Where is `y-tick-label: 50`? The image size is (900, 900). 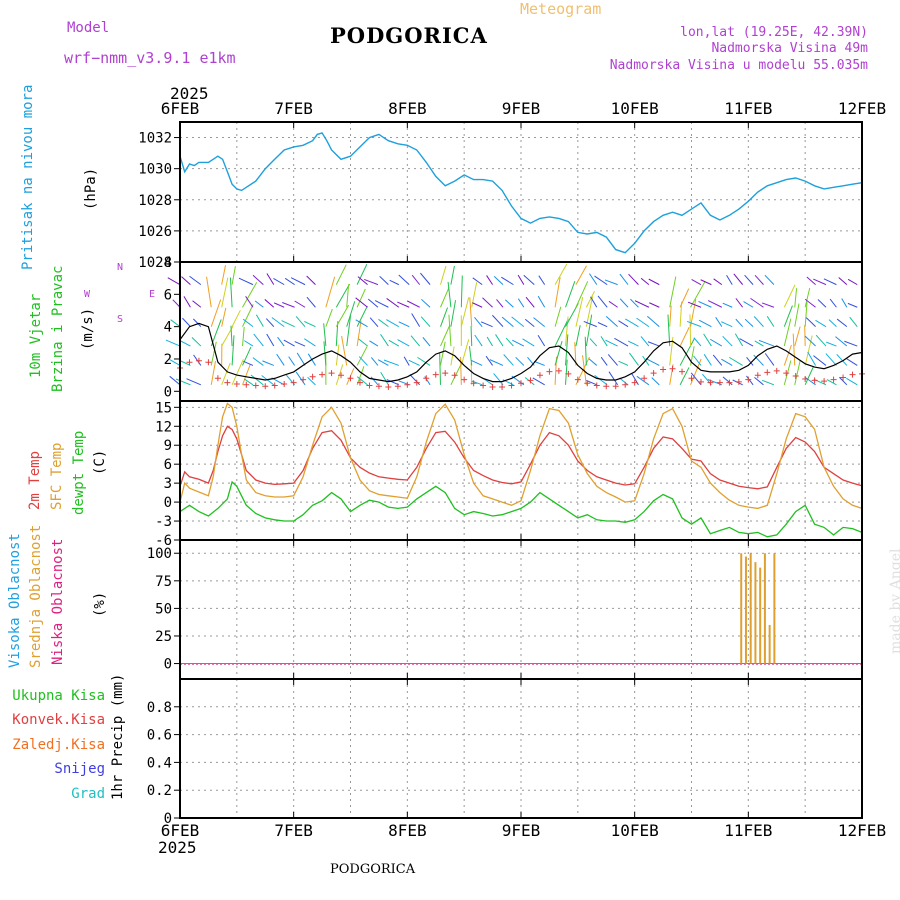 y-tick-label: 50 is located at coordinates (163, 609).